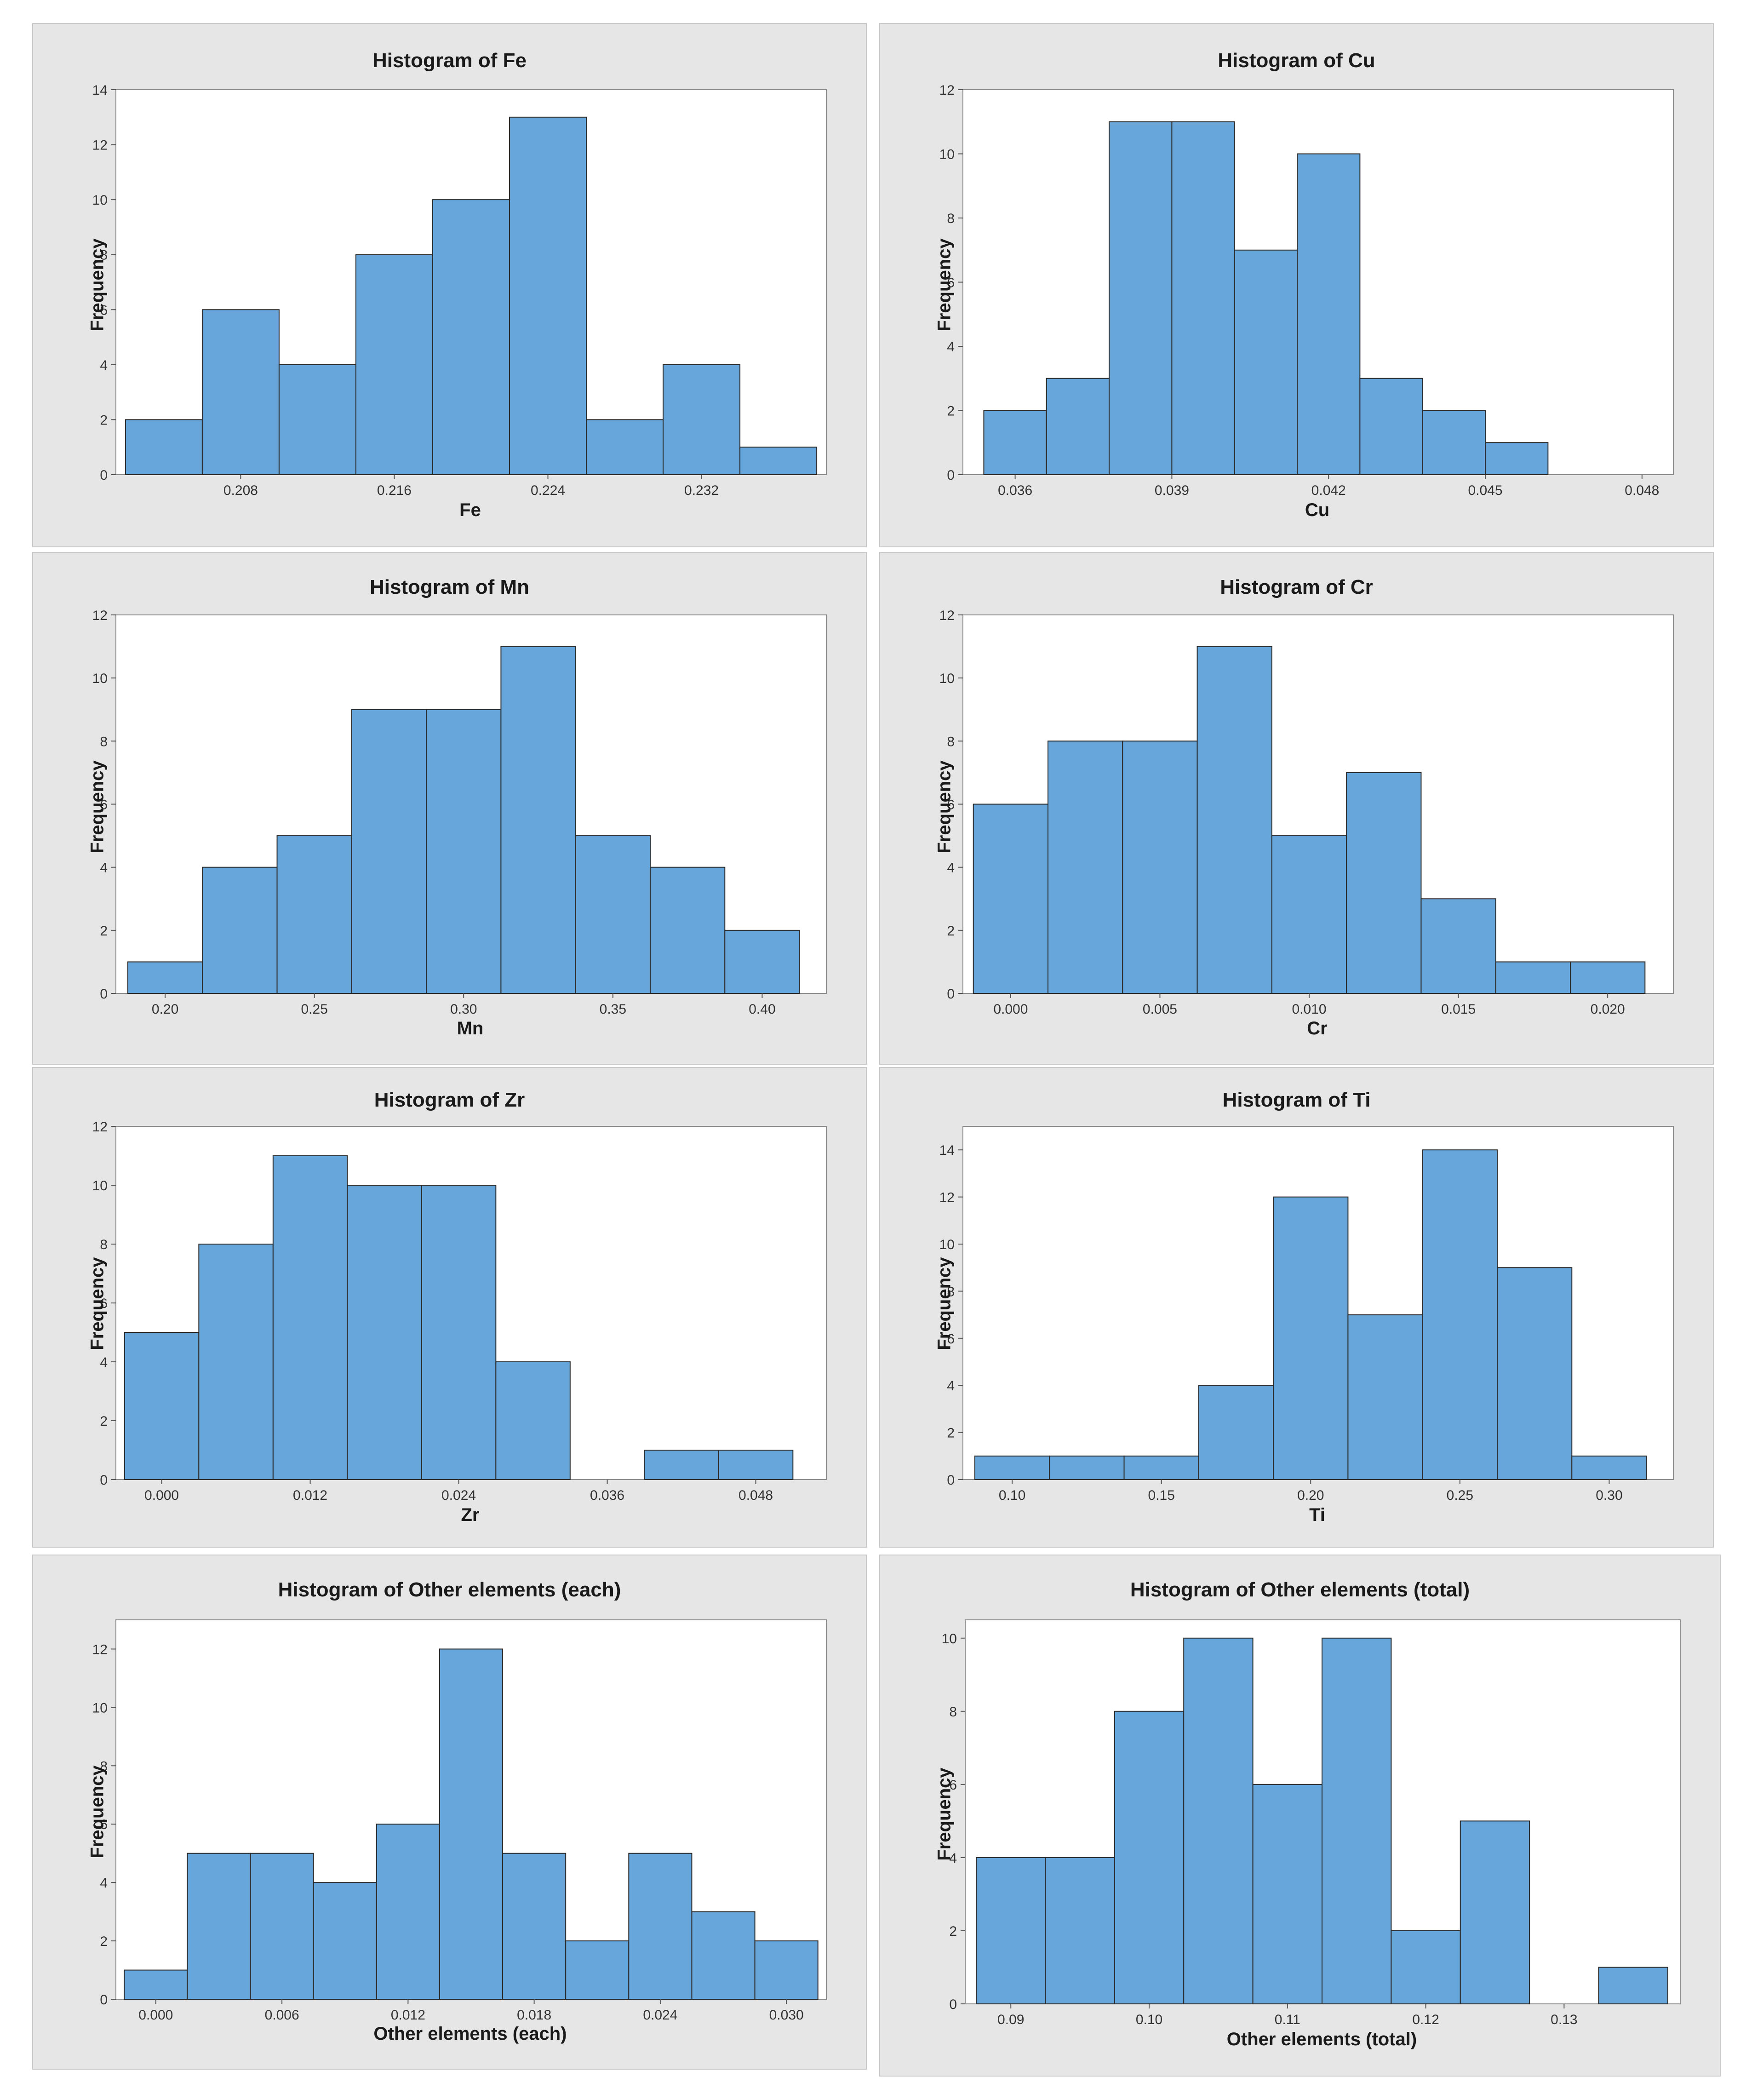  Describe the element at coordinates (1317, 1028) in the screenshot. I see `x-axis-label: Cr` at that location.